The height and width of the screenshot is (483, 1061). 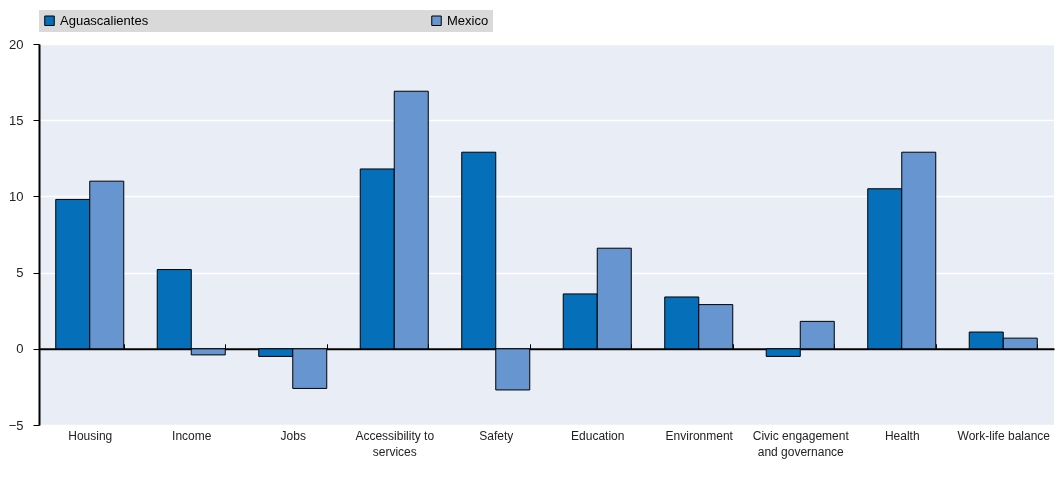 I want to click on y-tick-label: 10, so click(x=16, y=196).